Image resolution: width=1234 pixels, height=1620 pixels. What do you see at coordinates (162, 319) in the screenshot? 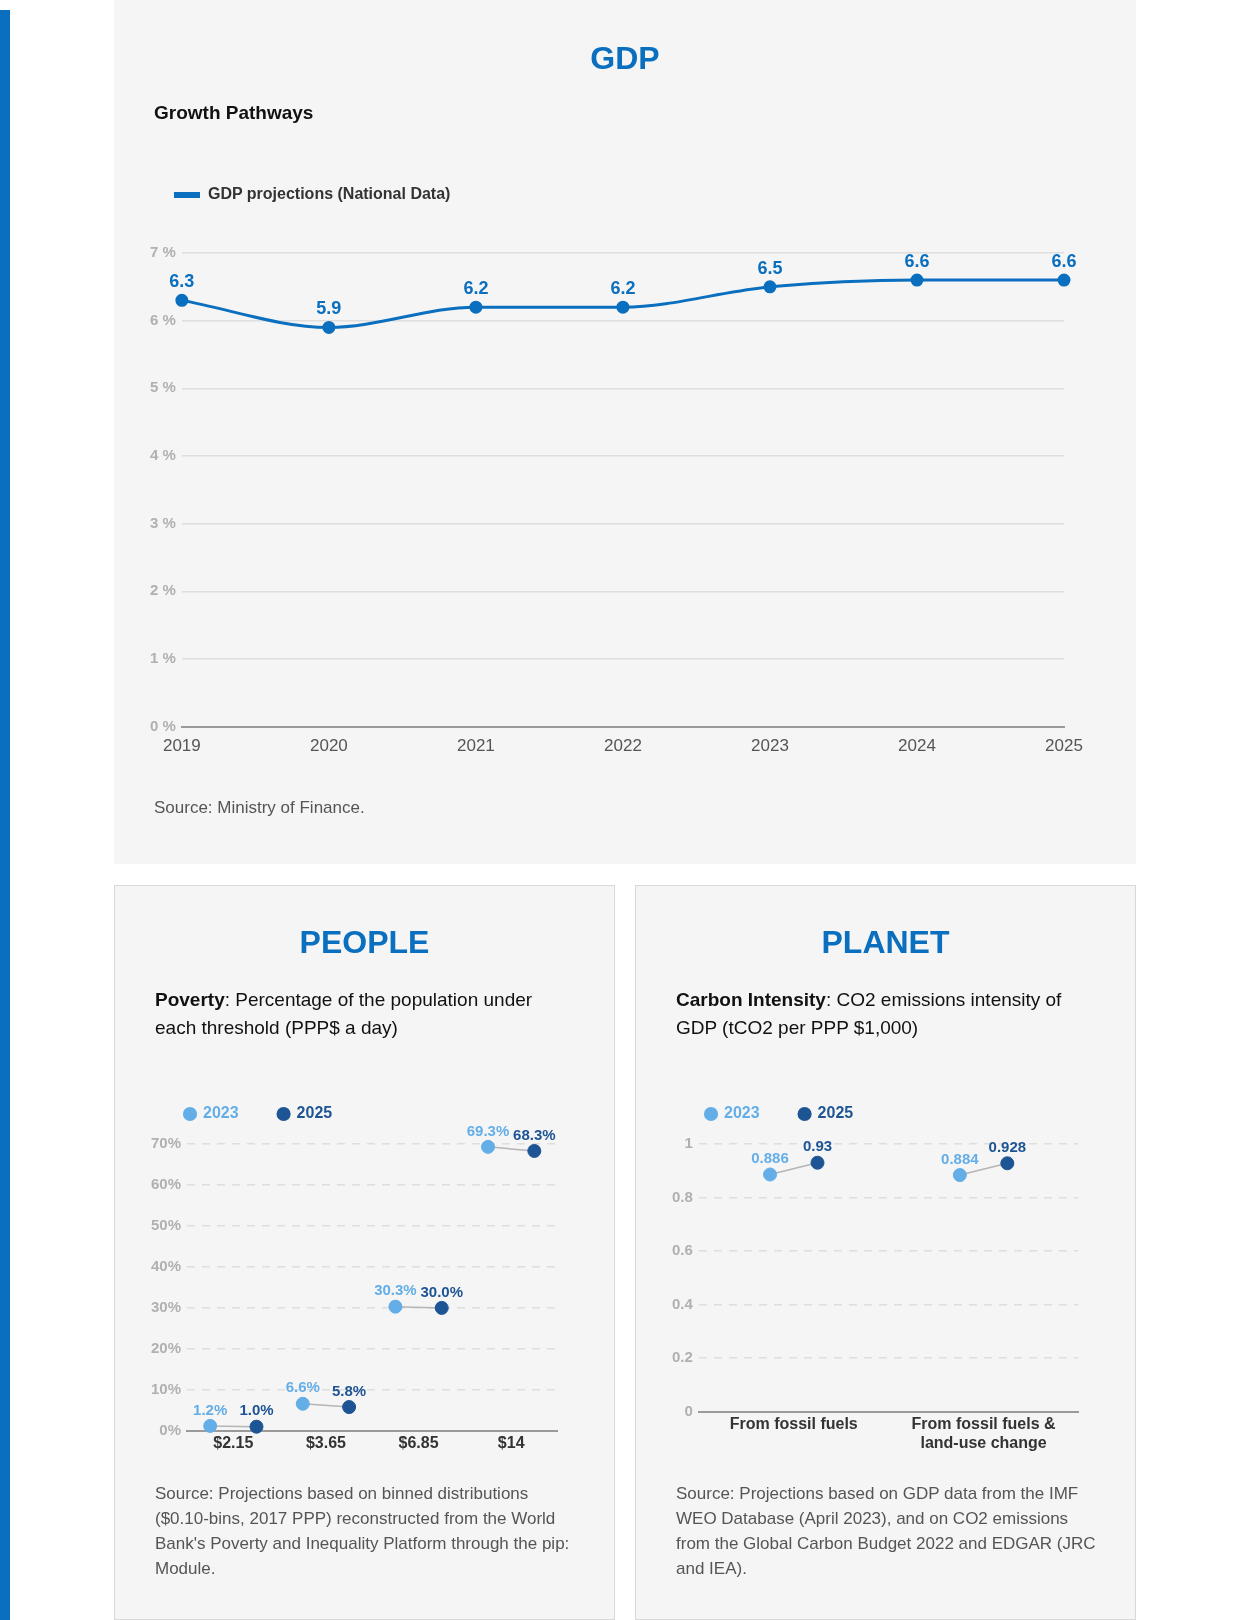
I see `y-tick-label: 6 %` at bounding box center [162, 319].